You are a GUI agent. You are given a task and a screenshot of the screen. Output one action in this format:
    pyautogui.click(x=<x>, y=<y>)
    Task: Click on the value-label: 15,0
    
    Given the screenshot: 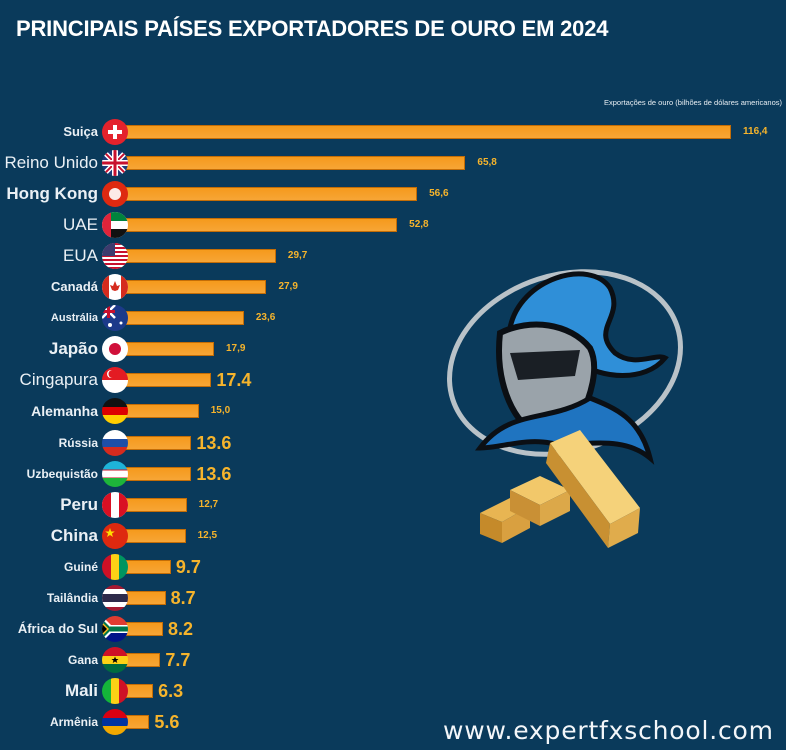 What is the action you would take?
    pyautogui.click(x=220, y=411)
    